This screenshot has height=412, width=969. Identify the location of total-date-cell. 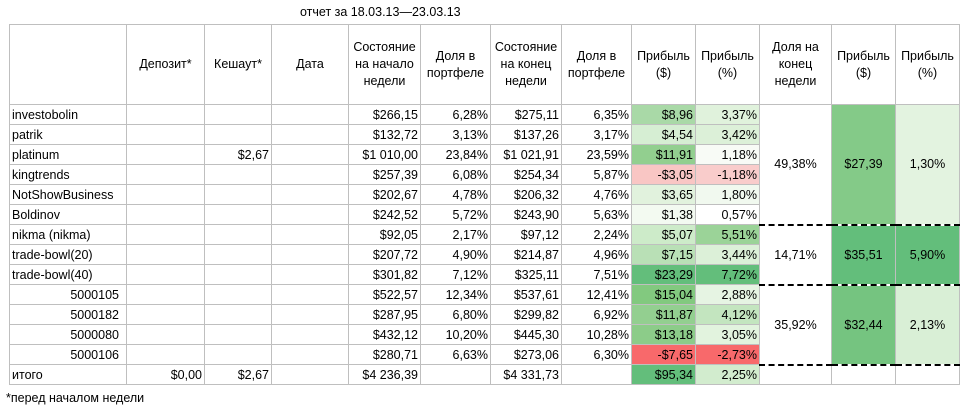
(310, 374).